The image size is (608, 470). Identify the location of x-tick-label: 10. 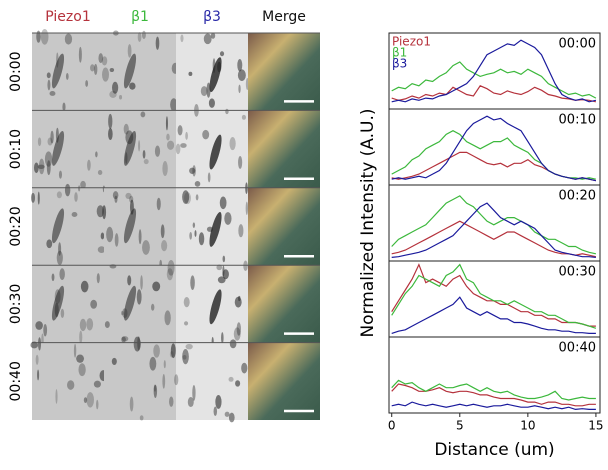
(527, 426).